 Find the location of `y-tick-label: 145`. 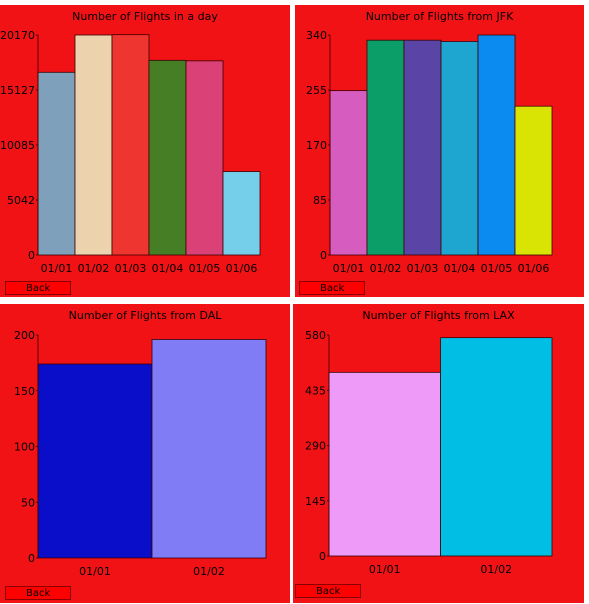

y-tick-label: 145 is located at coordinates (315, 501).